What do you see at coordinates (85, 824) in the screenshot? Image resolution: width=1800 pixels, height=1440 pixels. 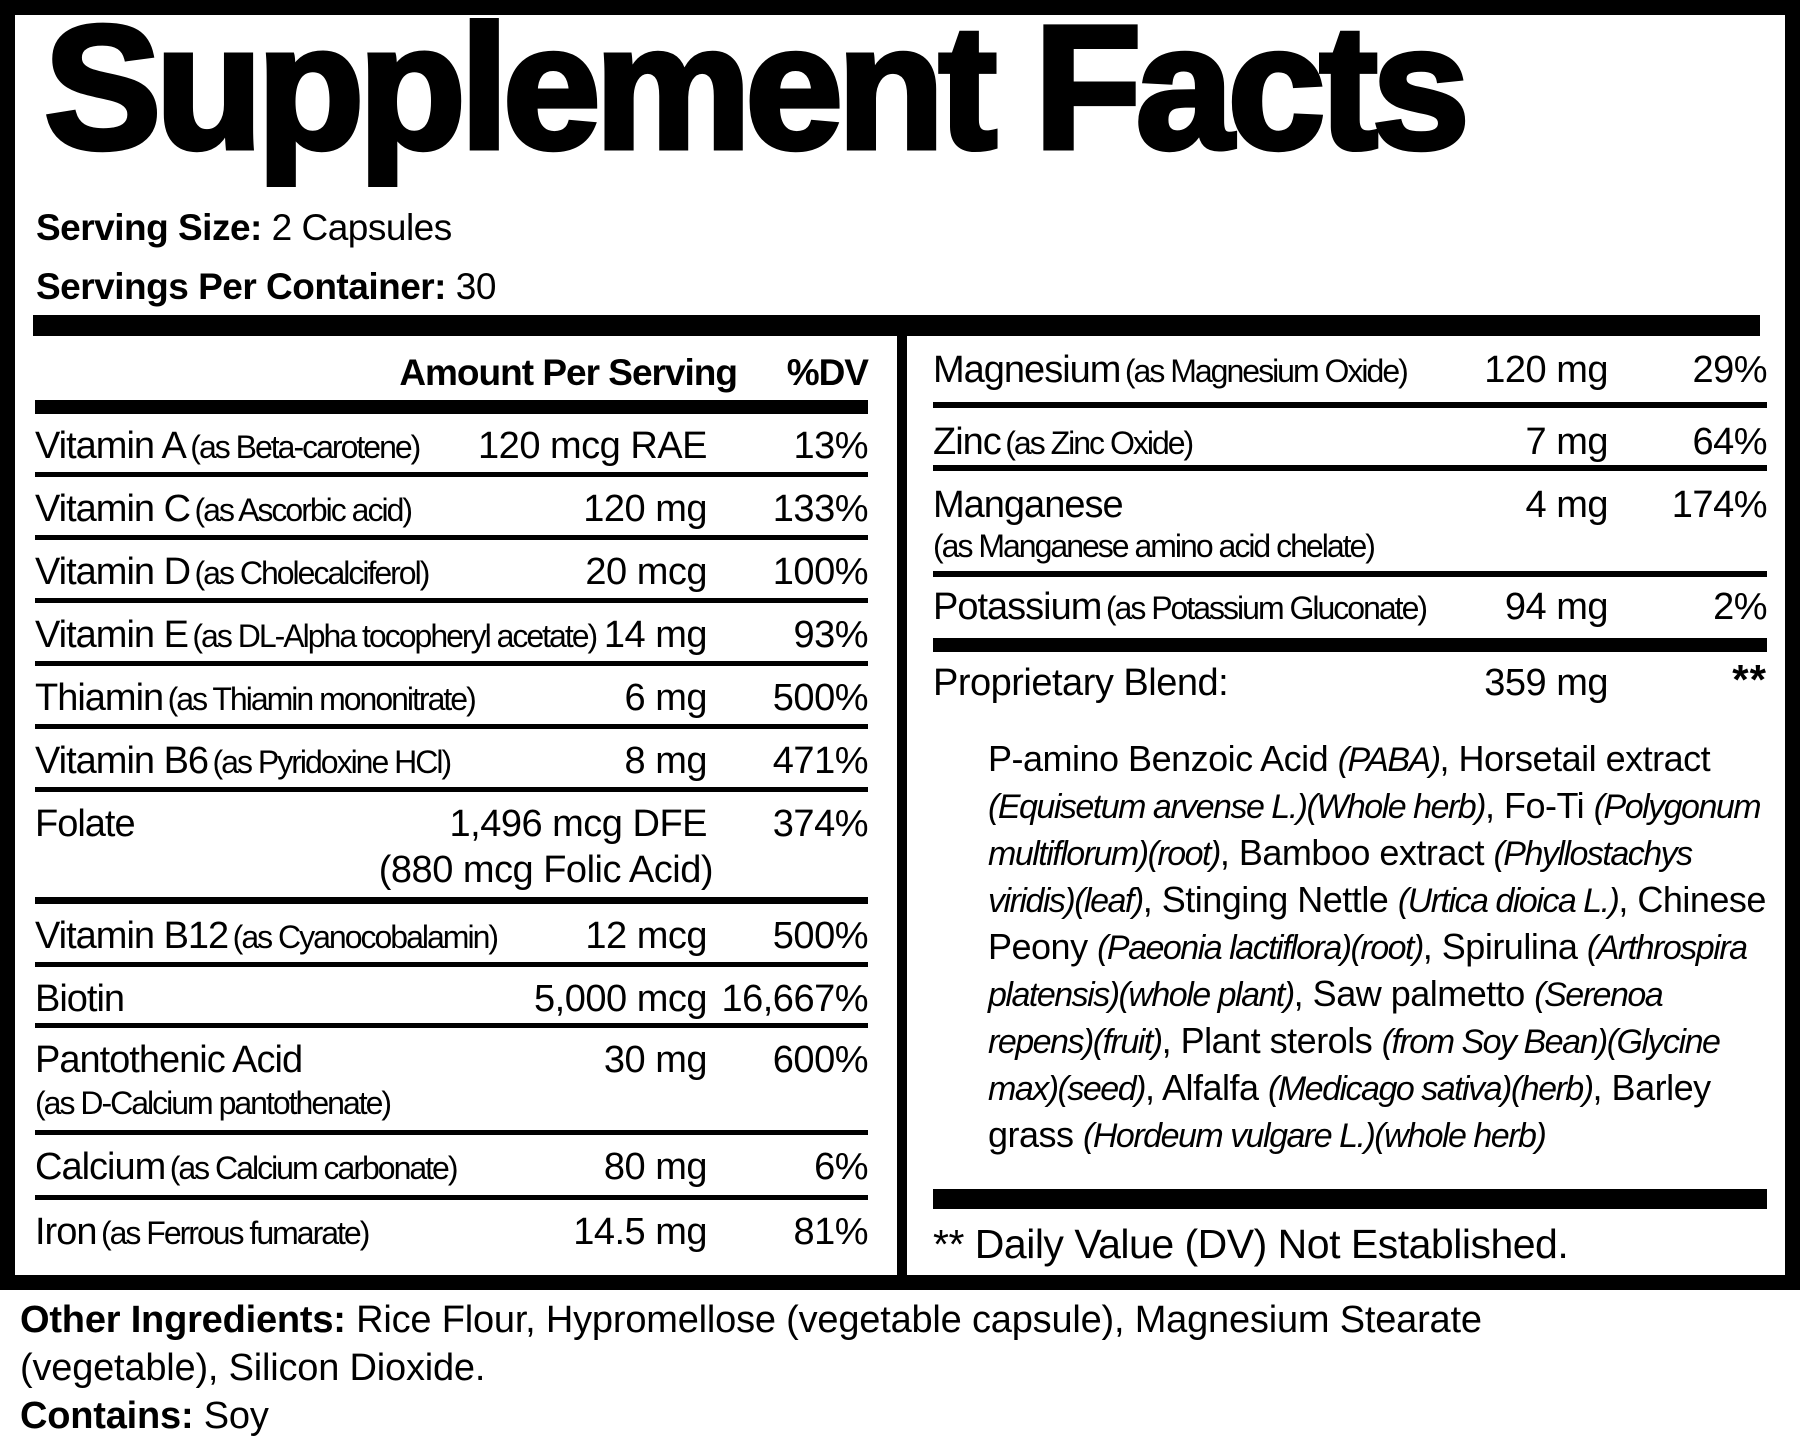 I see `nutrient-name: Folate` at bounding box center [85, 824].